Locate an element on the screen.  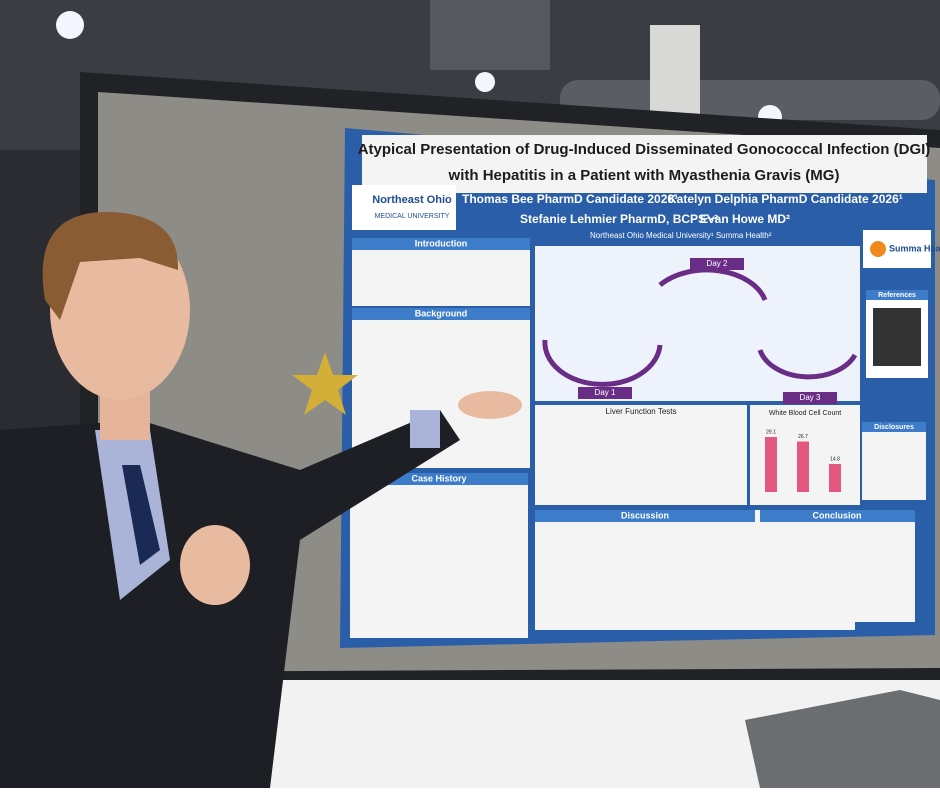
day-label: Day 3 is located at coordinates (810, 397).